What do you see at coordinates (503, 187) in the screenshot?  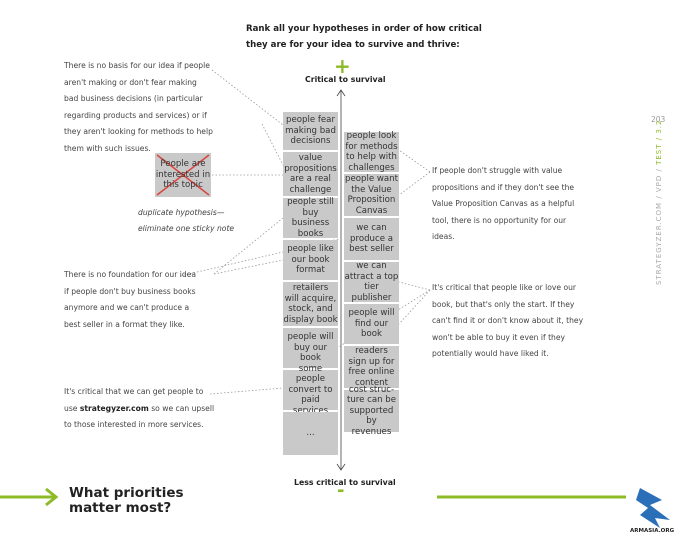 I see `annotation-line: propositions and if they don't see the` at bounding box center [503, 187].